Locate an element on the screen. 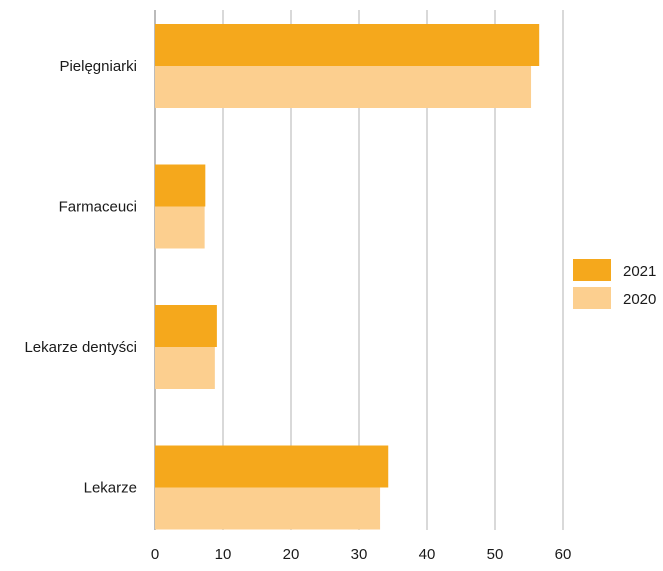 This screenshot has height=571, width=663. x-tick-label: 30 is located at coordinates (359, 554).